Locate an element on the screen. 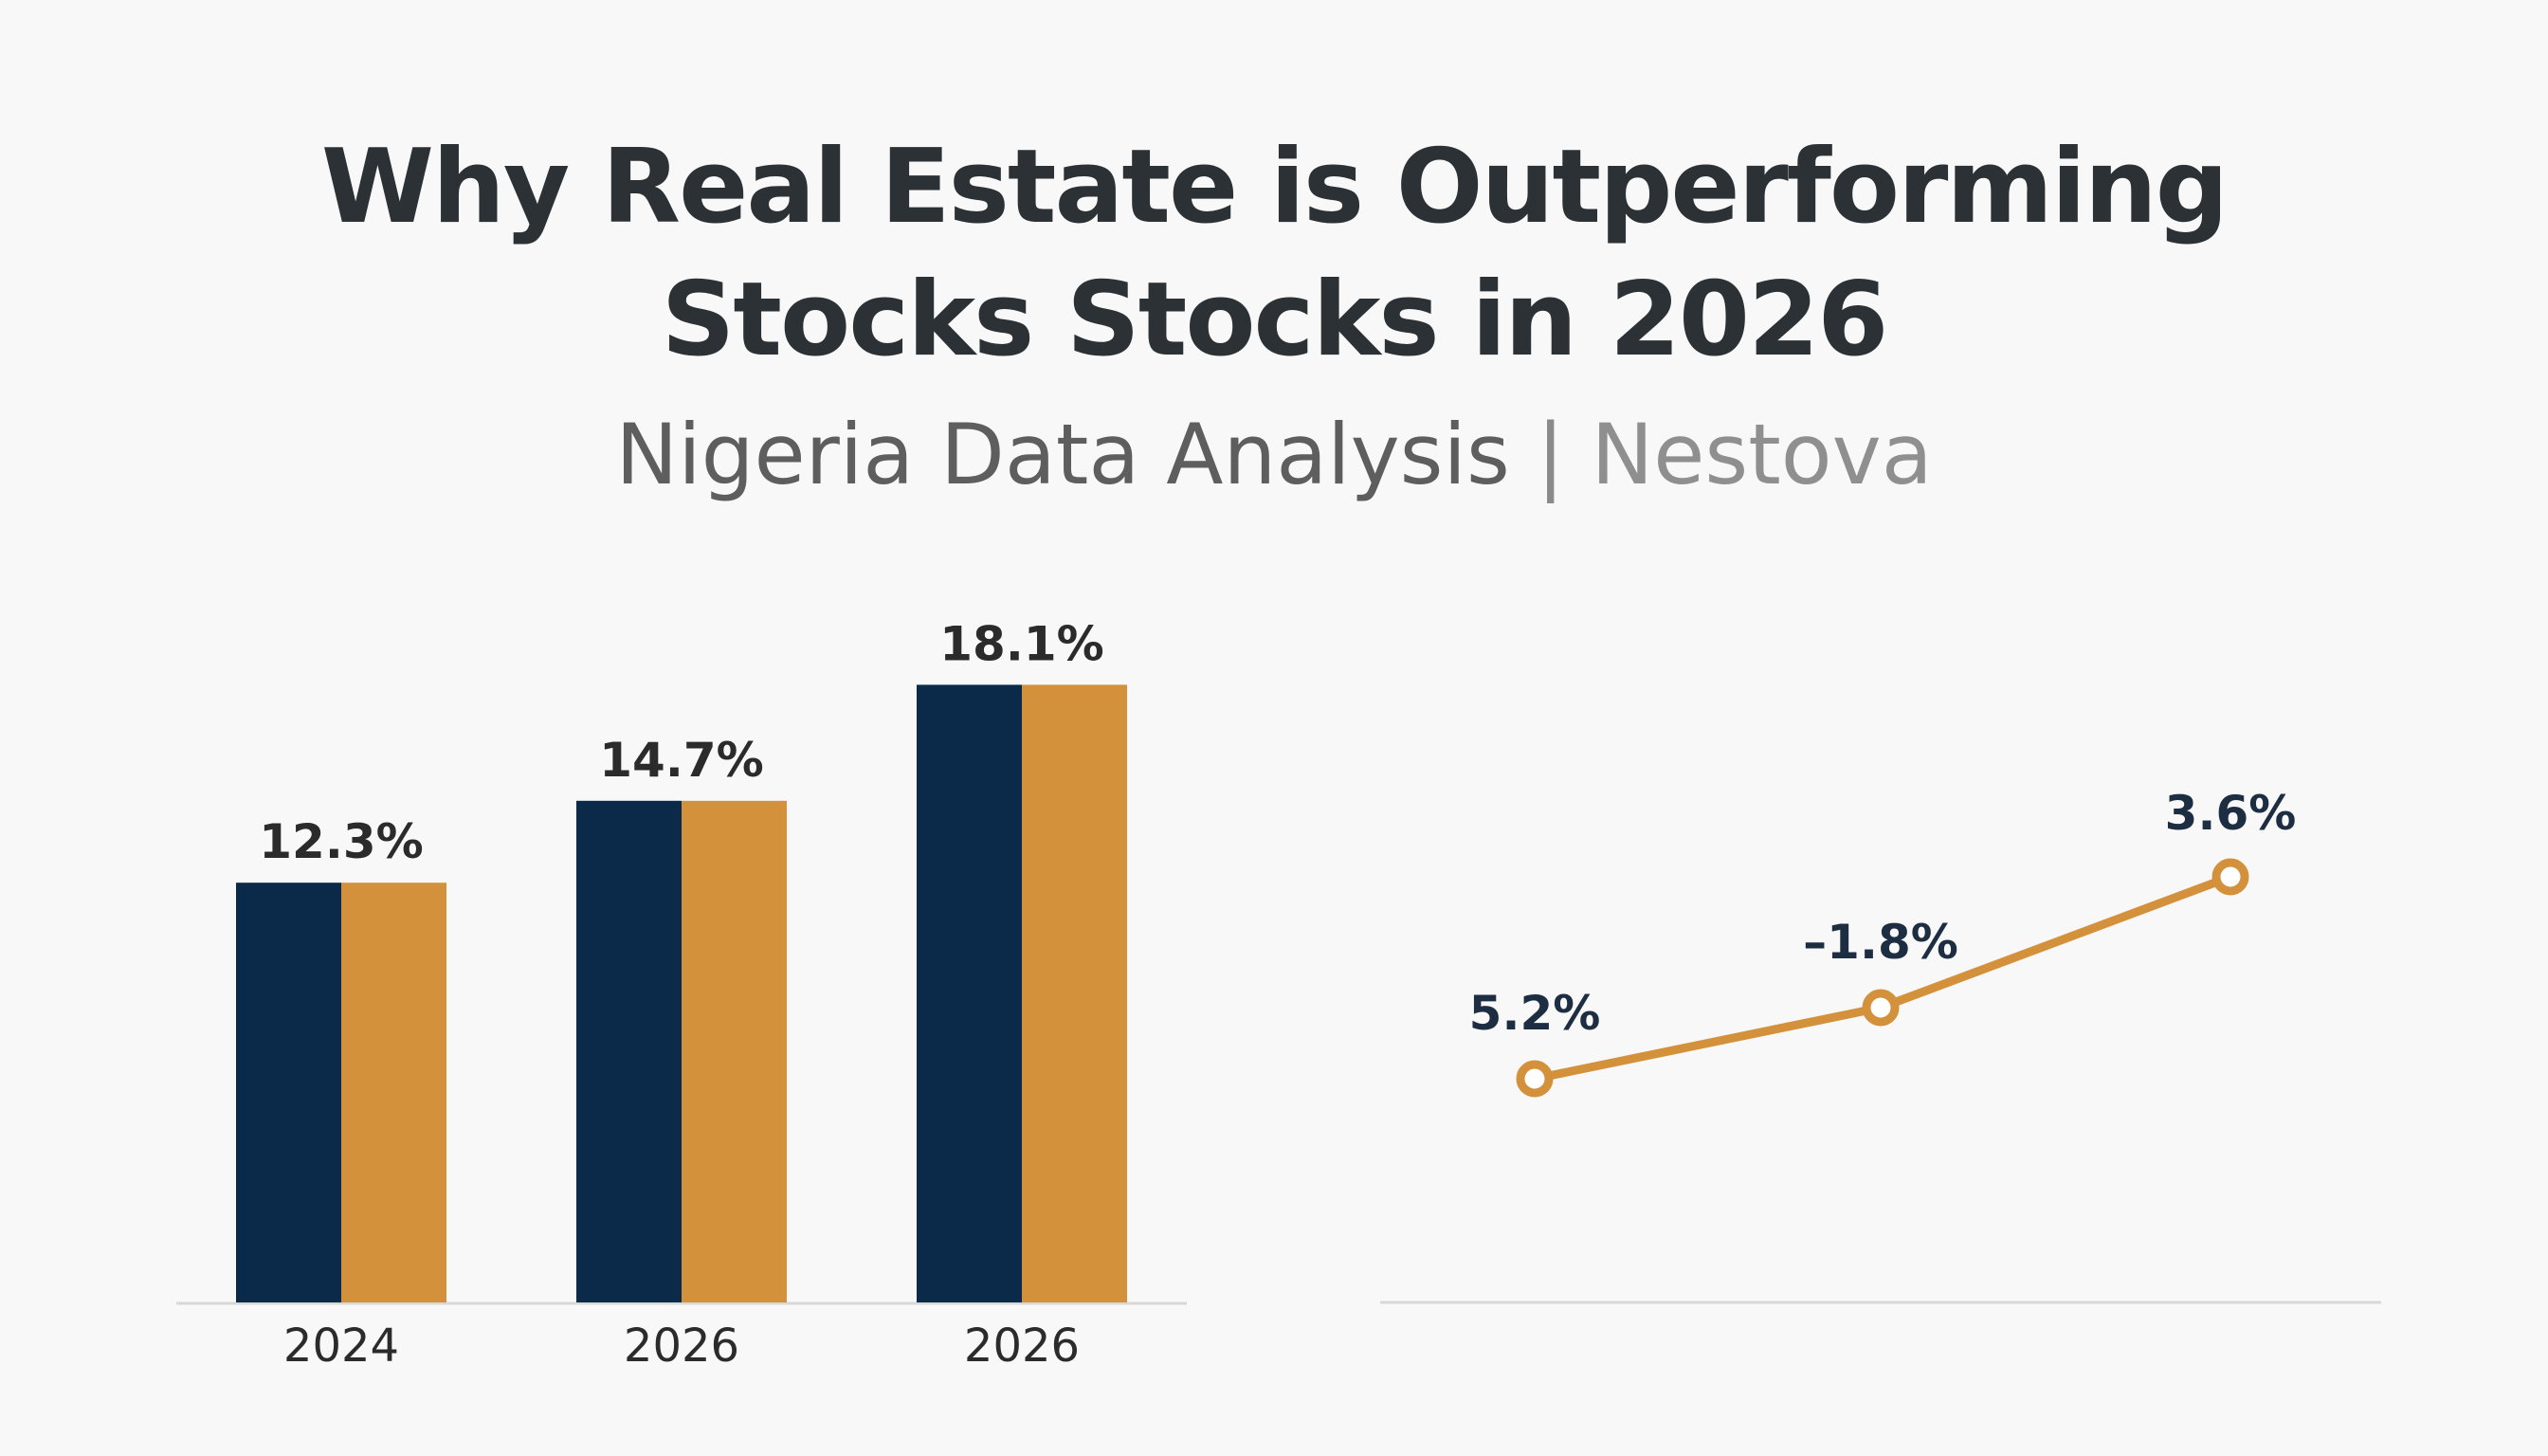  line-data-label-3: 3.6% is located at coordinates (2231, 813).